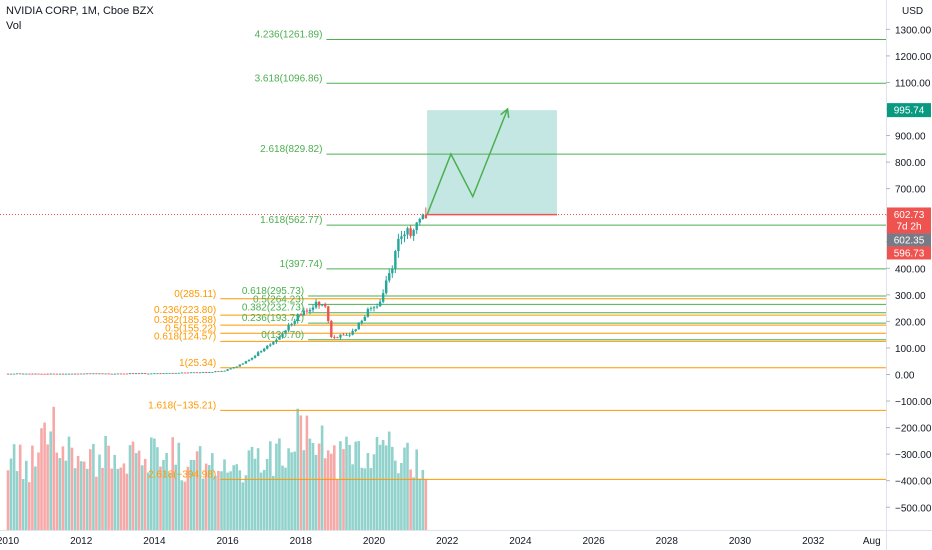 This screenshot has width=932, height=550. I want to click on fib-green-label: 2.618(829.82), so click(291, 149).